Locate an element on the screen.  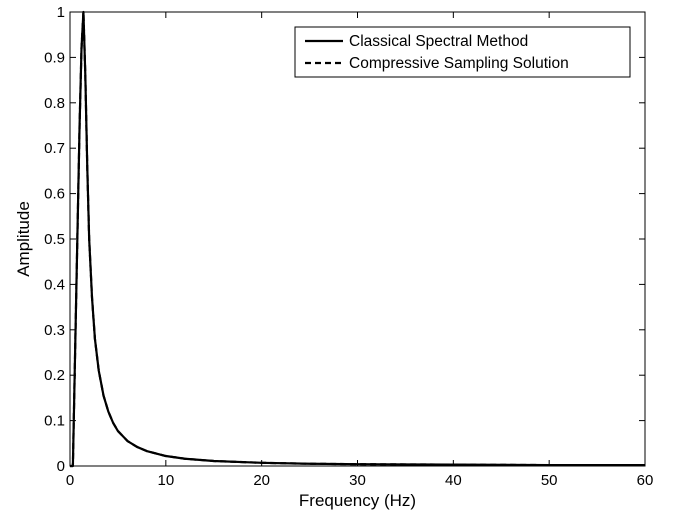
y-tick-label: 0.8 is located at coordinates (54, 103).